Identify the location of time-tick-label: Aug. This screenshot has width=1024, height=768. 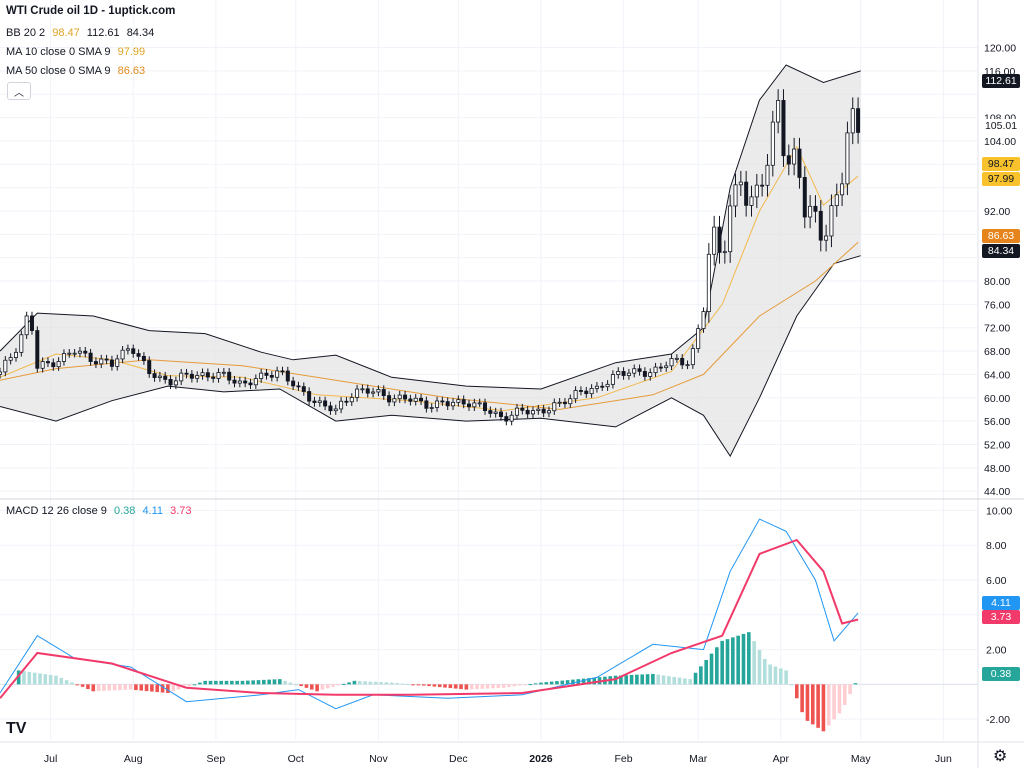
(133, 759).